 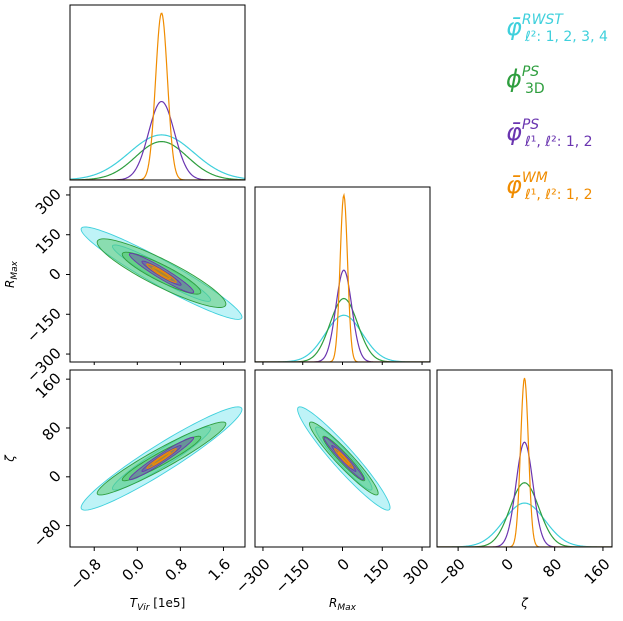 I want to click on contour-tvir-rmax-wm-1sigma, so click(x=161, y=273).